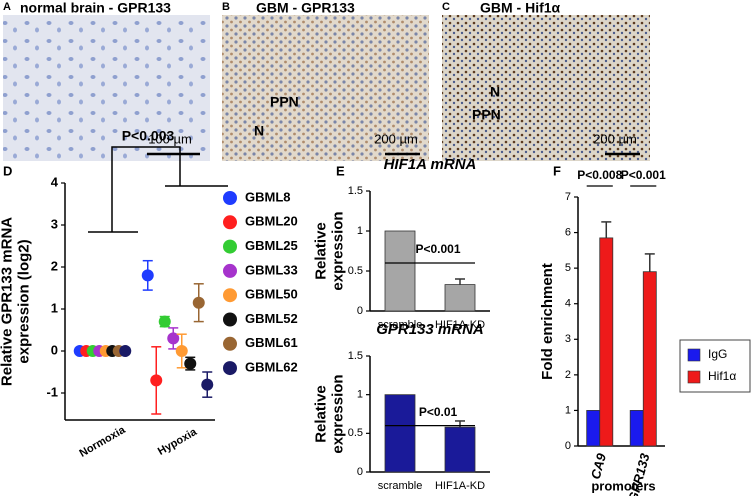 This screenshot has width=754, height=496. I want to click on y-axis-label: expression (log2), so click(23, 301).